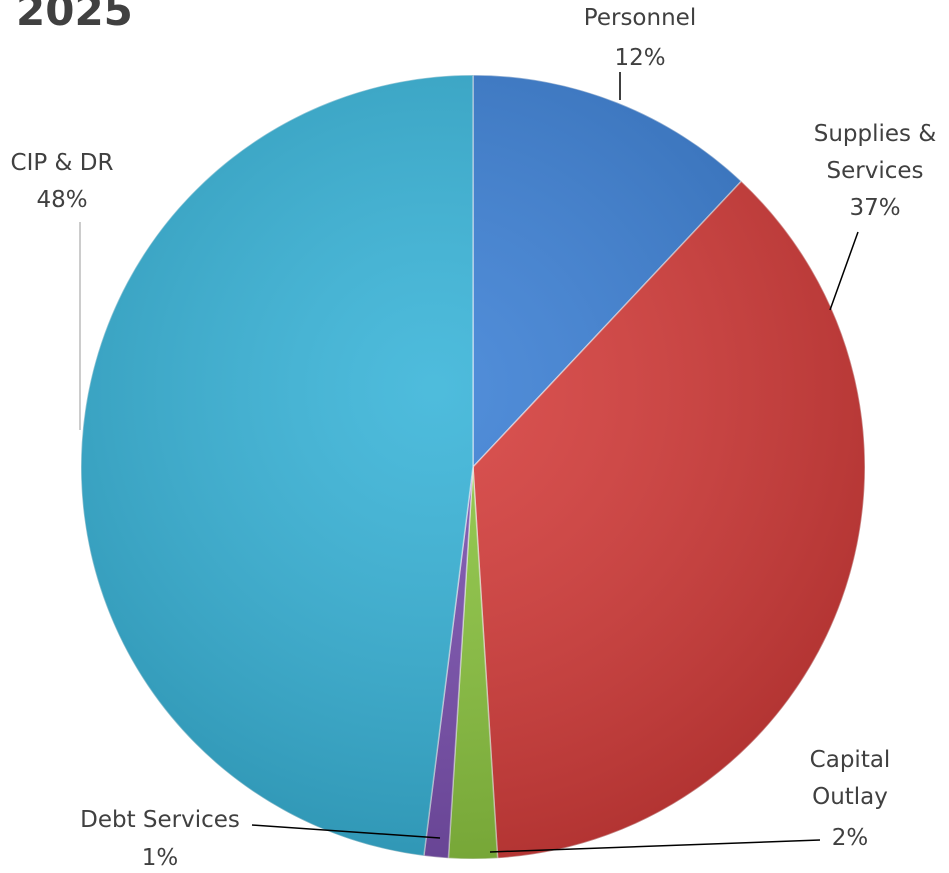  I want to click on value-label: 1%, so click(160, 858).